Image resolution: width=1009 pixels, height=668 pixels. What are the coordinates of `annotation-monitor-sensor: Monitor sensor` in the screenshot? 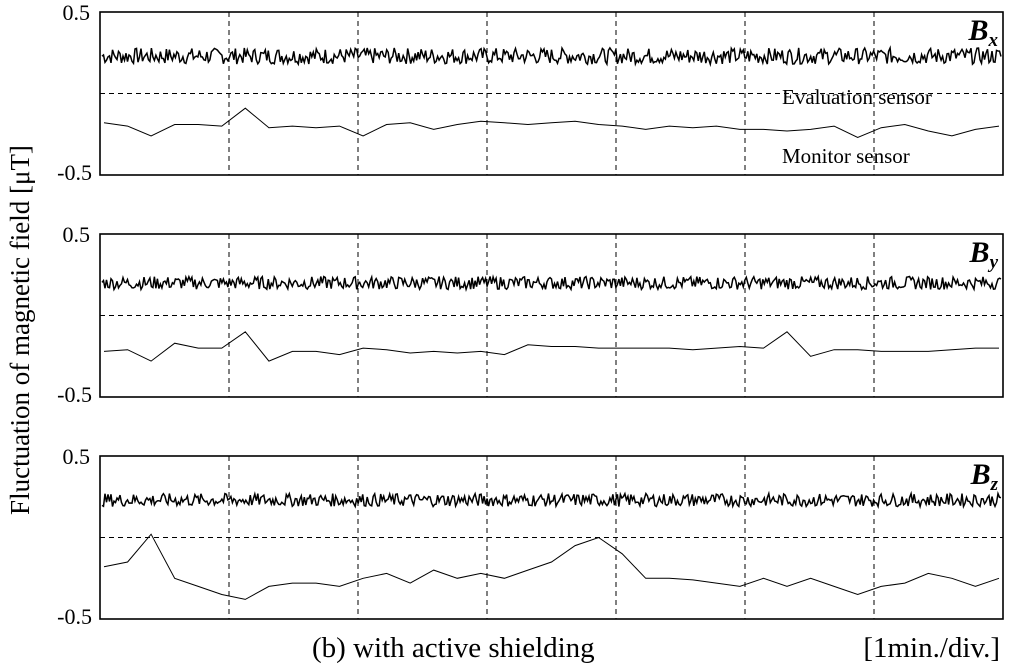 It's located at (846, 156).